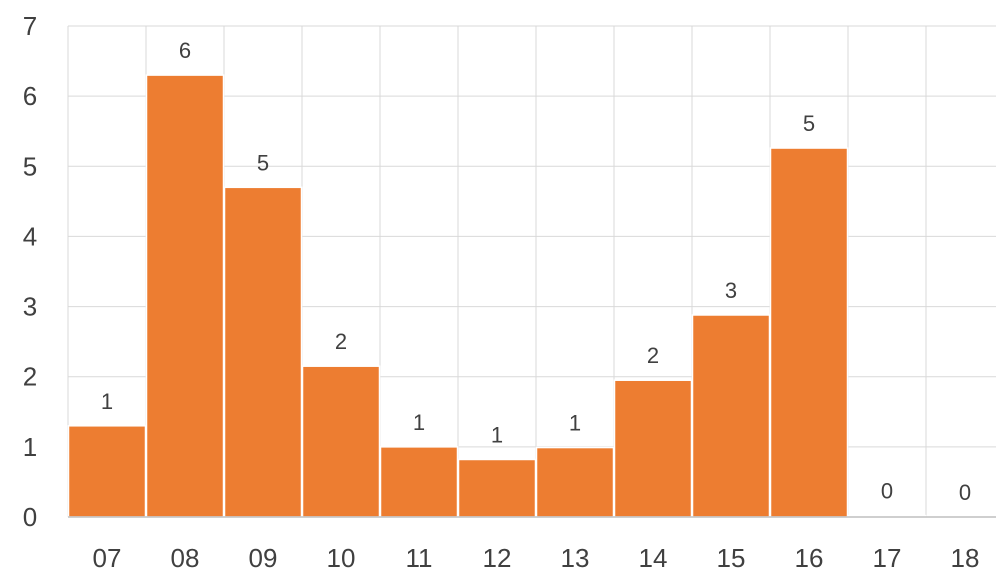 The width and height of the screenshot is (996, 580). I want to click on x-tick-label: 07, so click(107, 558).